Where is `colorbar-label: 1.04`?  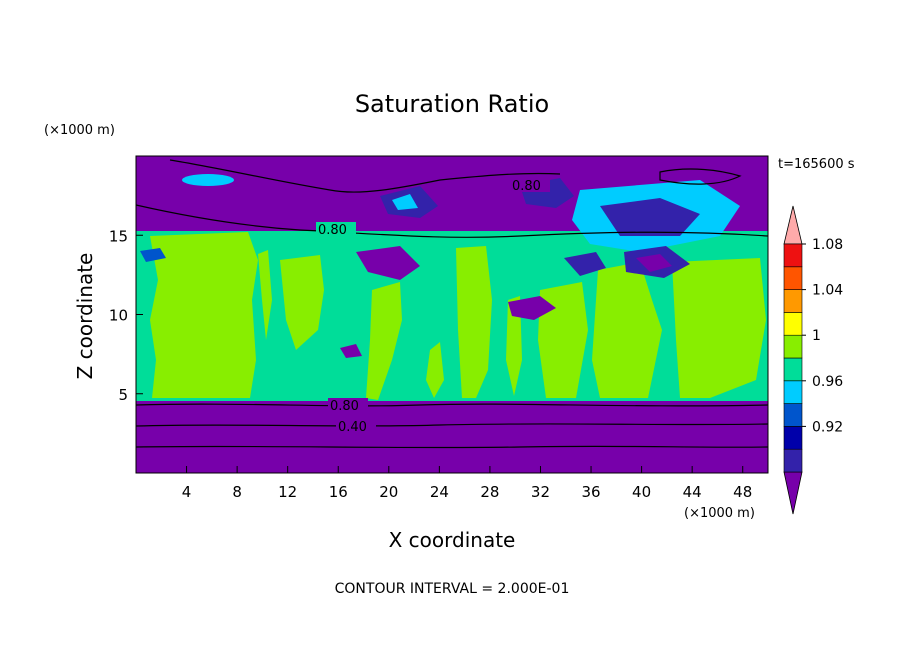 colorbar-label: 1.04 is located at coordinates (827, 291).